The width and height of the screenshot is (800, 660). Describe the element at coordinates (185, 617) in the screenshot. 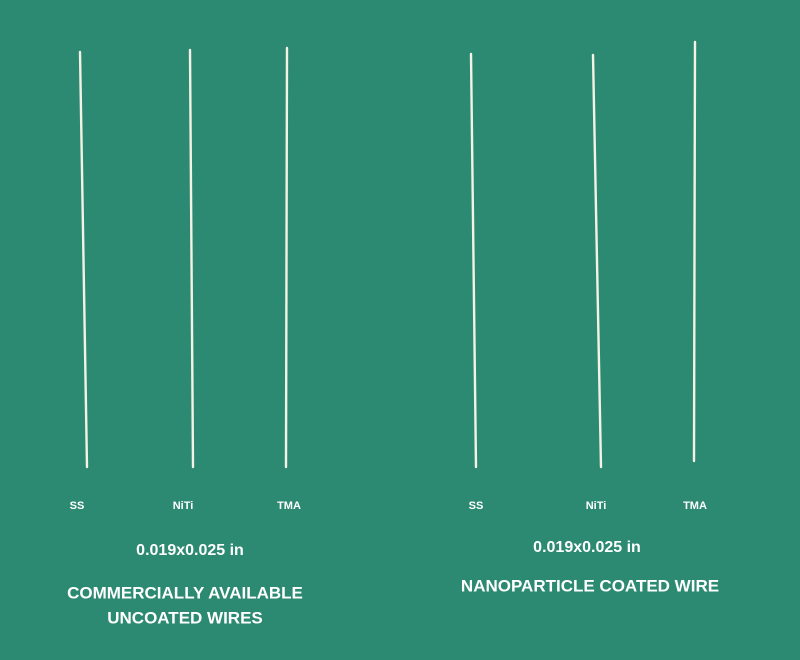

I see `caption: UNCOATED WIRES` at that location.